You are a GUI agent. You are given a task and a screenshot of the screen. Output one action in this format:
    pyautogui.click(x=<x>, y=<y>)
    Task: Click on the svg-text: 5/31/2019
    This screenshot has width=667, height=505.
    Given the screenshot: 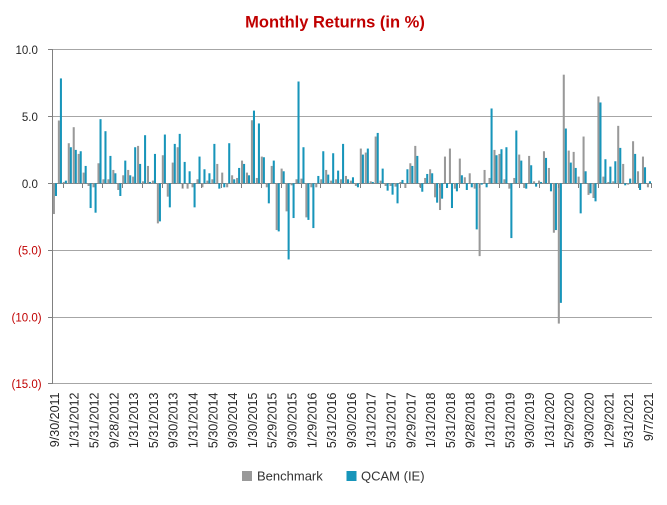 What is the action you would take?
    pyautogui.click(x=510, y=420)
    